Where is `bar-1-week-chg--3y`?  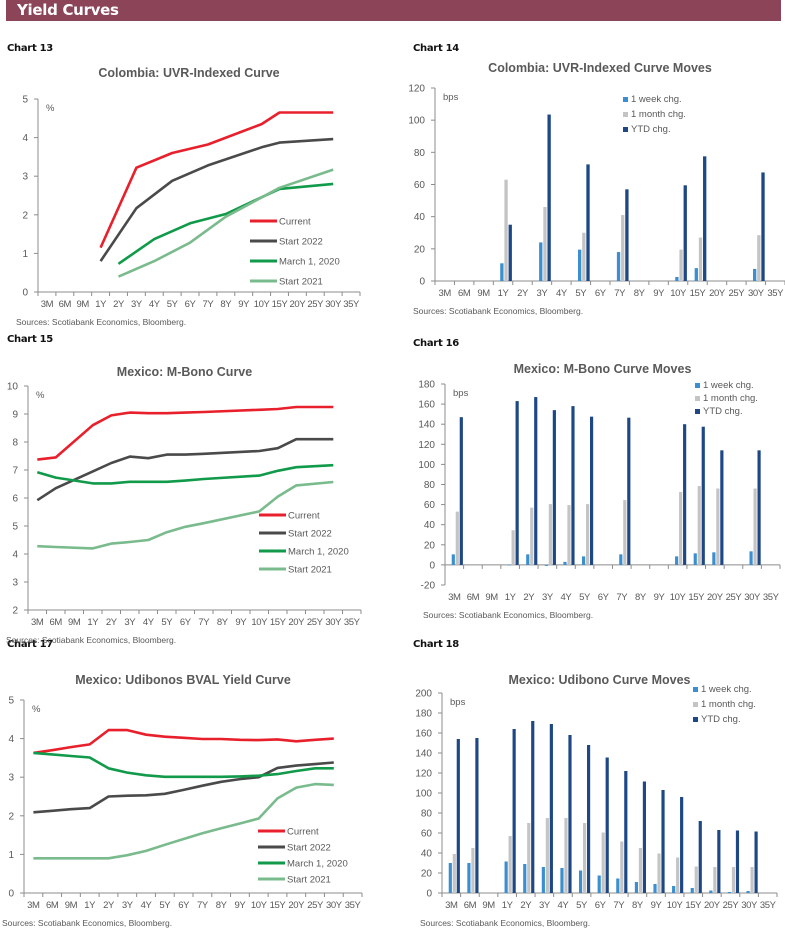
bar-1-week-chg--3y is located at coordinates (546, 565).